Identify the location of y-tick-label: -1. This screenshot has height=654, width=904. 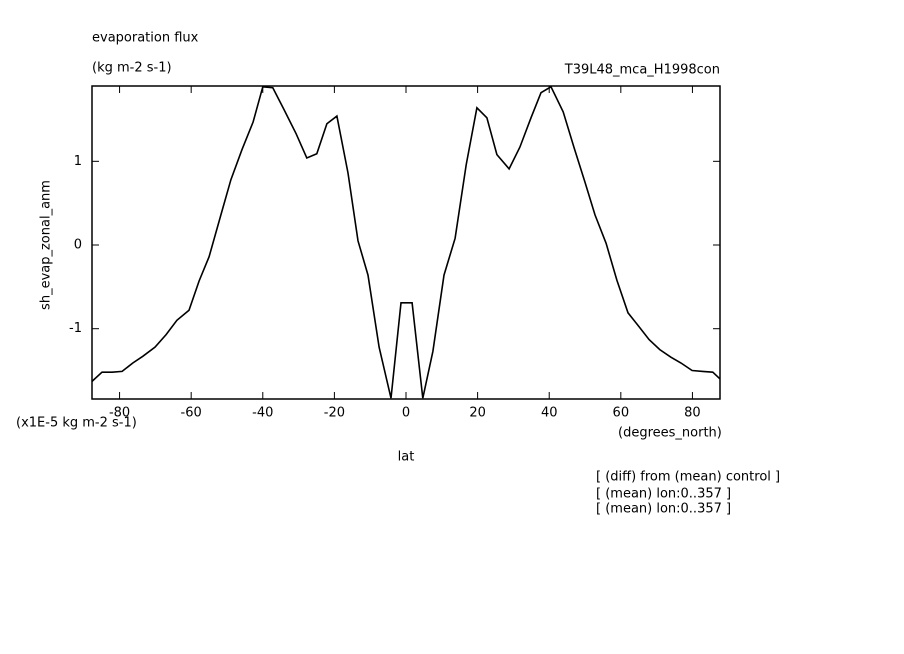
(75, 328).